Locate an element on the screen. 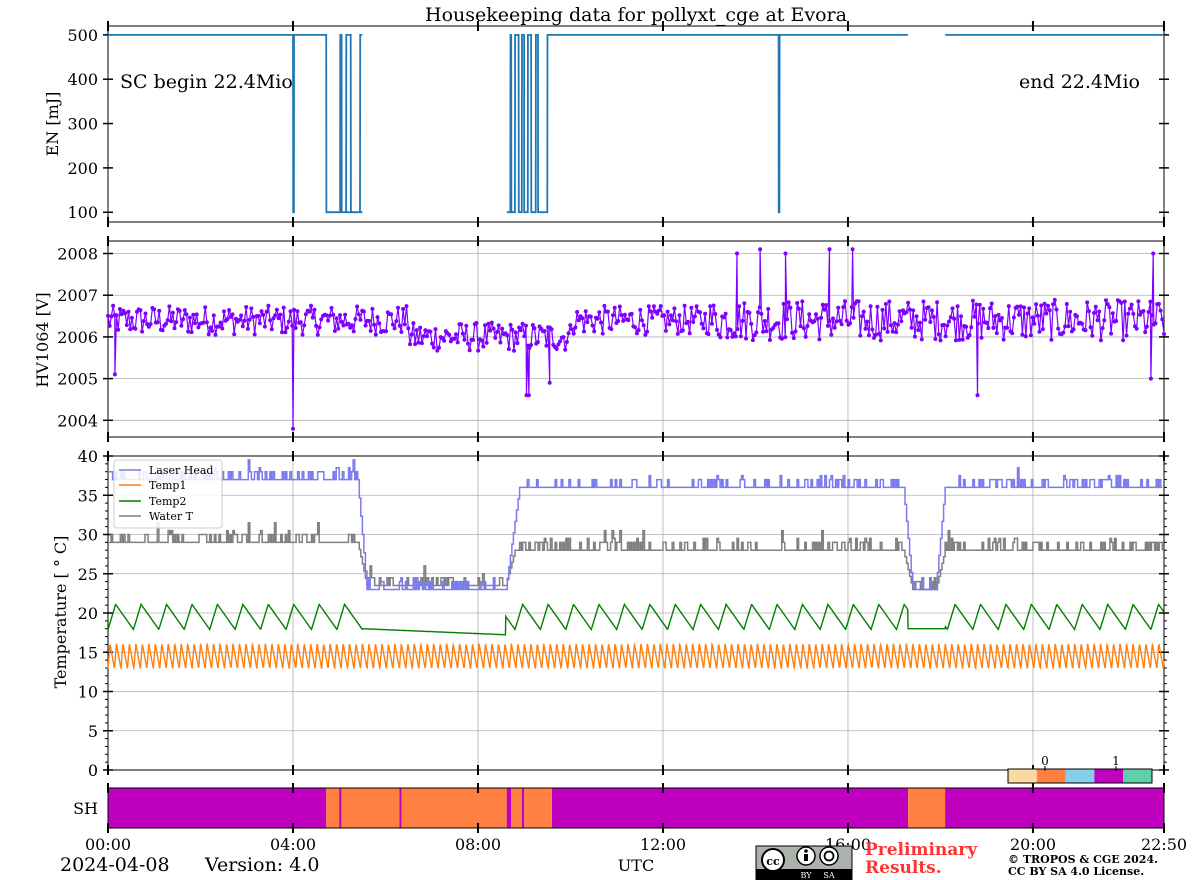  copyright-line-2: CC BY SA 4.0 License. is located at coordinates (1076, 871).